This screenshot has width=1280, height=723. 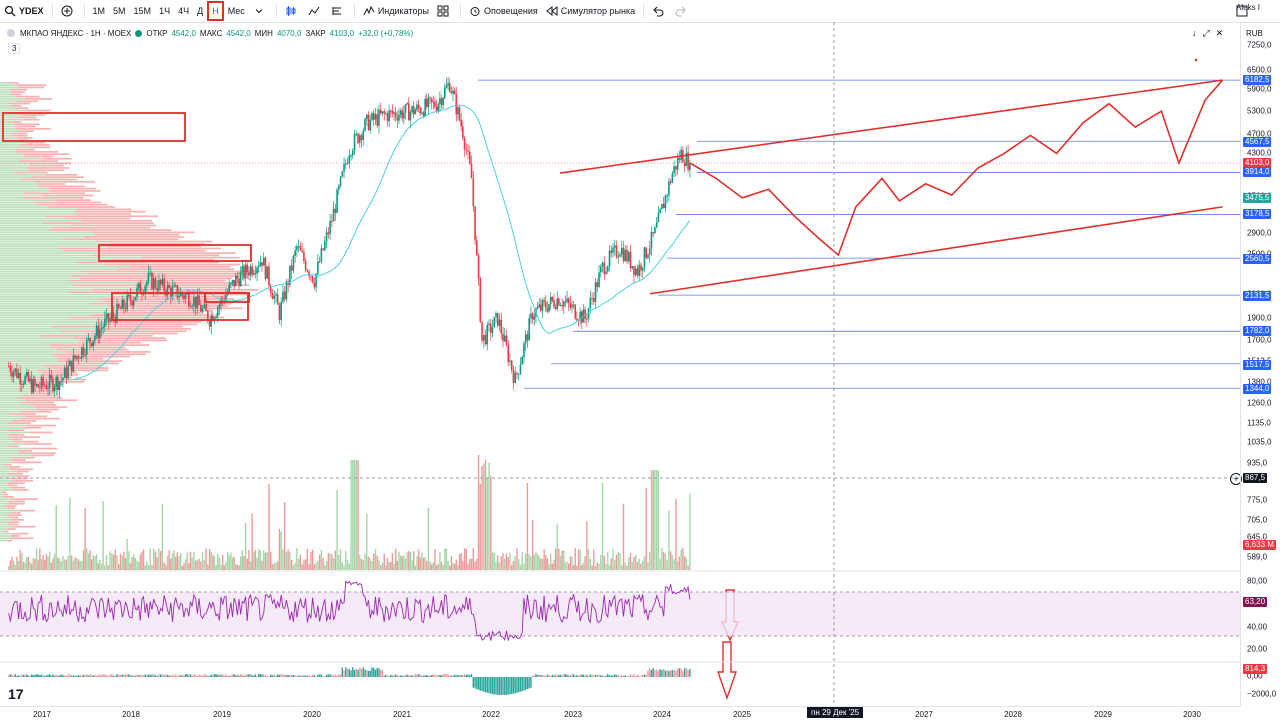 I want to click on interval-day: Д, so click(x=200, y=11).